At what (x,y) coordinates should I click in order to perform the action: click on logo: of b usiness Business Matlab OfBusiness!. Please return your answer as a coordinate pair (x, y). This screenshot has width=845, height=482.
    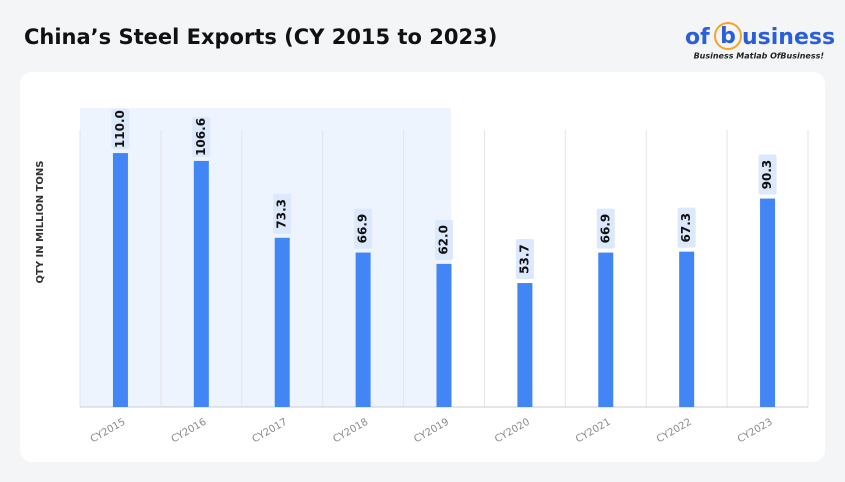
    Looking at the image, I should click on (760, 41).